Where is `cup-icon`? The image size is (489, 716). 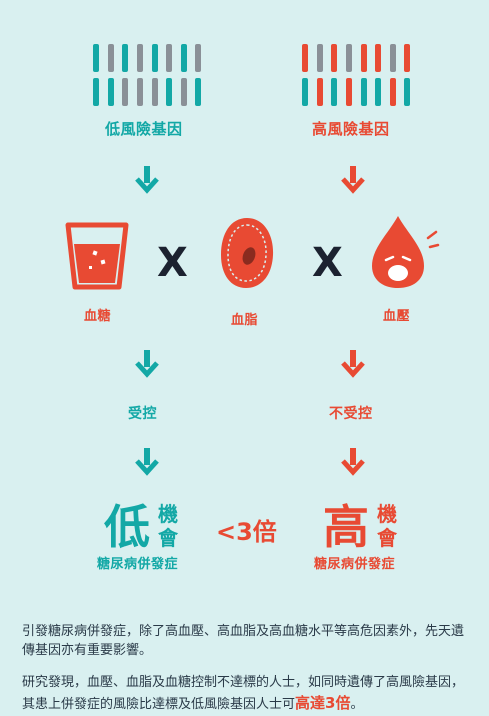 cup-icon is located at coordinates (97, 256).